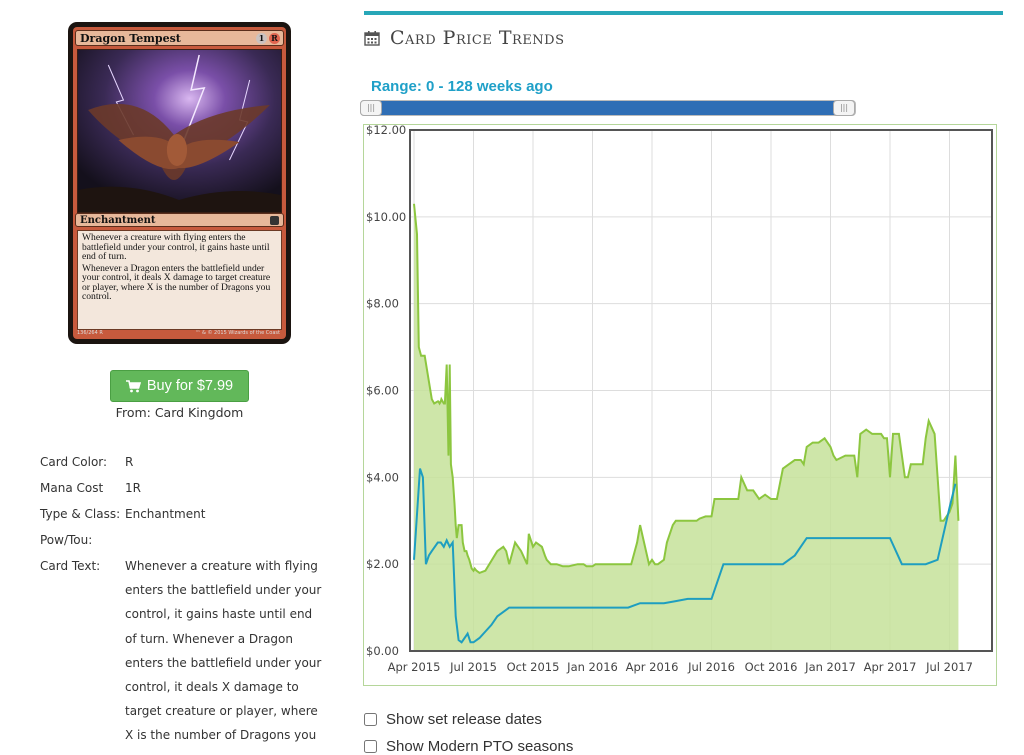 Image resolution: width=1024 pixels, height=755 pixels. Describe the element at coordinates (190, 386) in the screenshot. I see `buy-button-label: Buy for $7.99` at that location.